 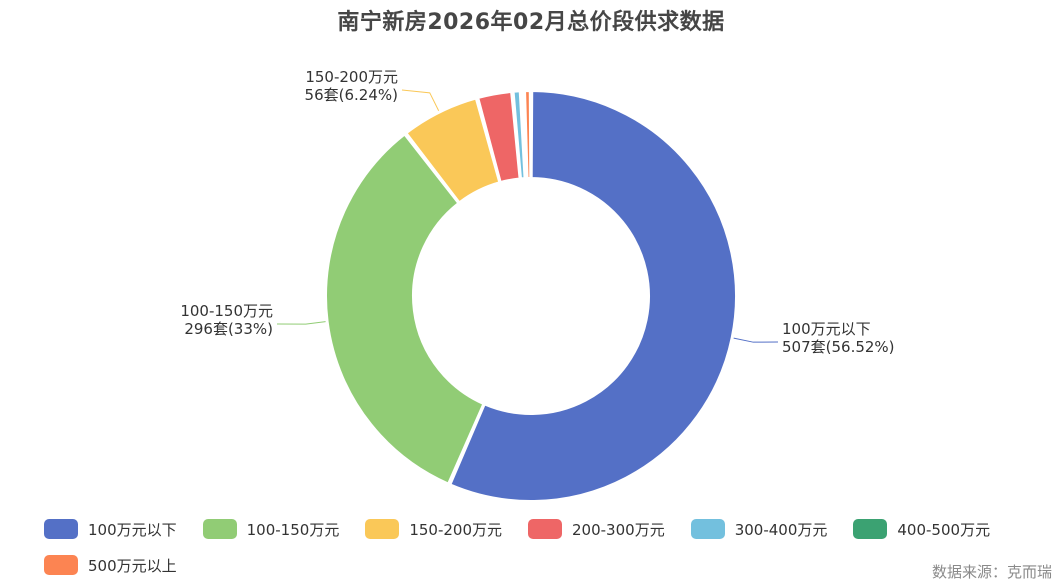 I want to click on legend-label: 200-300万元, so click(x=618, y=529).